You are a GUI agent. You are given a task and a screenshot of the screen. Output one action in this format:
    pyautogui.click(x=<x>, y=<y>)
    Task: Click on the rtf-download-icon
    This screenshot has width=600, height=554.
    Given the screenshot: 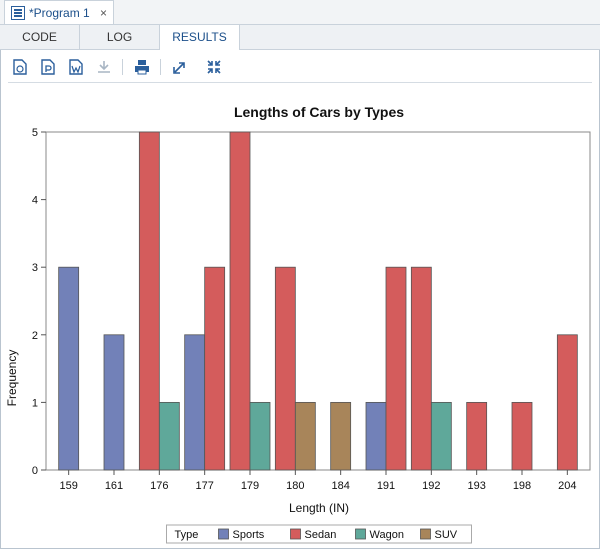 What is the action you would take?
    pyautogui.click(x=76, y=67)
    